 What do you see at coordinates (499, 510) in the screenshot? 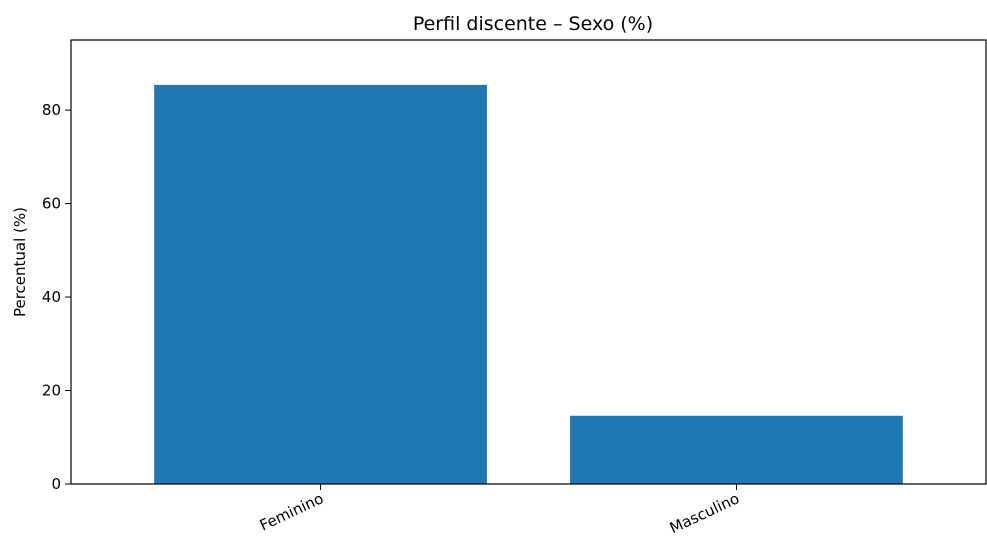
I see `x-ticks-group: Feminino Masculino` at bounding box center [499, 510].